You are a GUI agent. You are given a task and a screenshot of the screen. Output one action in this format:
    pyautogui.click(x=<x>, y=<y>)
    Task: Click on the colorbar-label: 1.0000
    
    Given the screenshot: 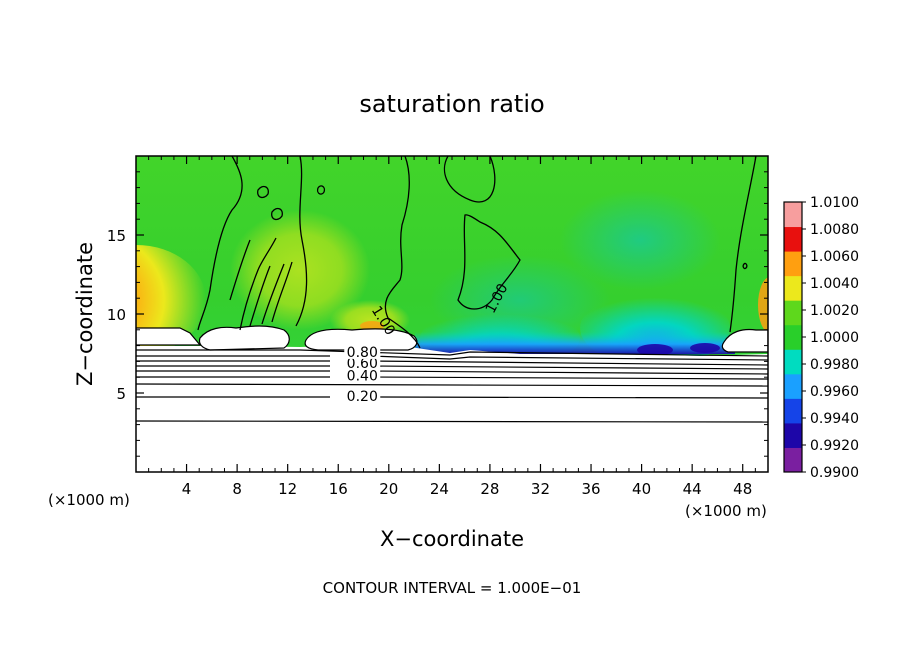 What is the action you would take?
    pyautogui.click(x=834, y=338)
    